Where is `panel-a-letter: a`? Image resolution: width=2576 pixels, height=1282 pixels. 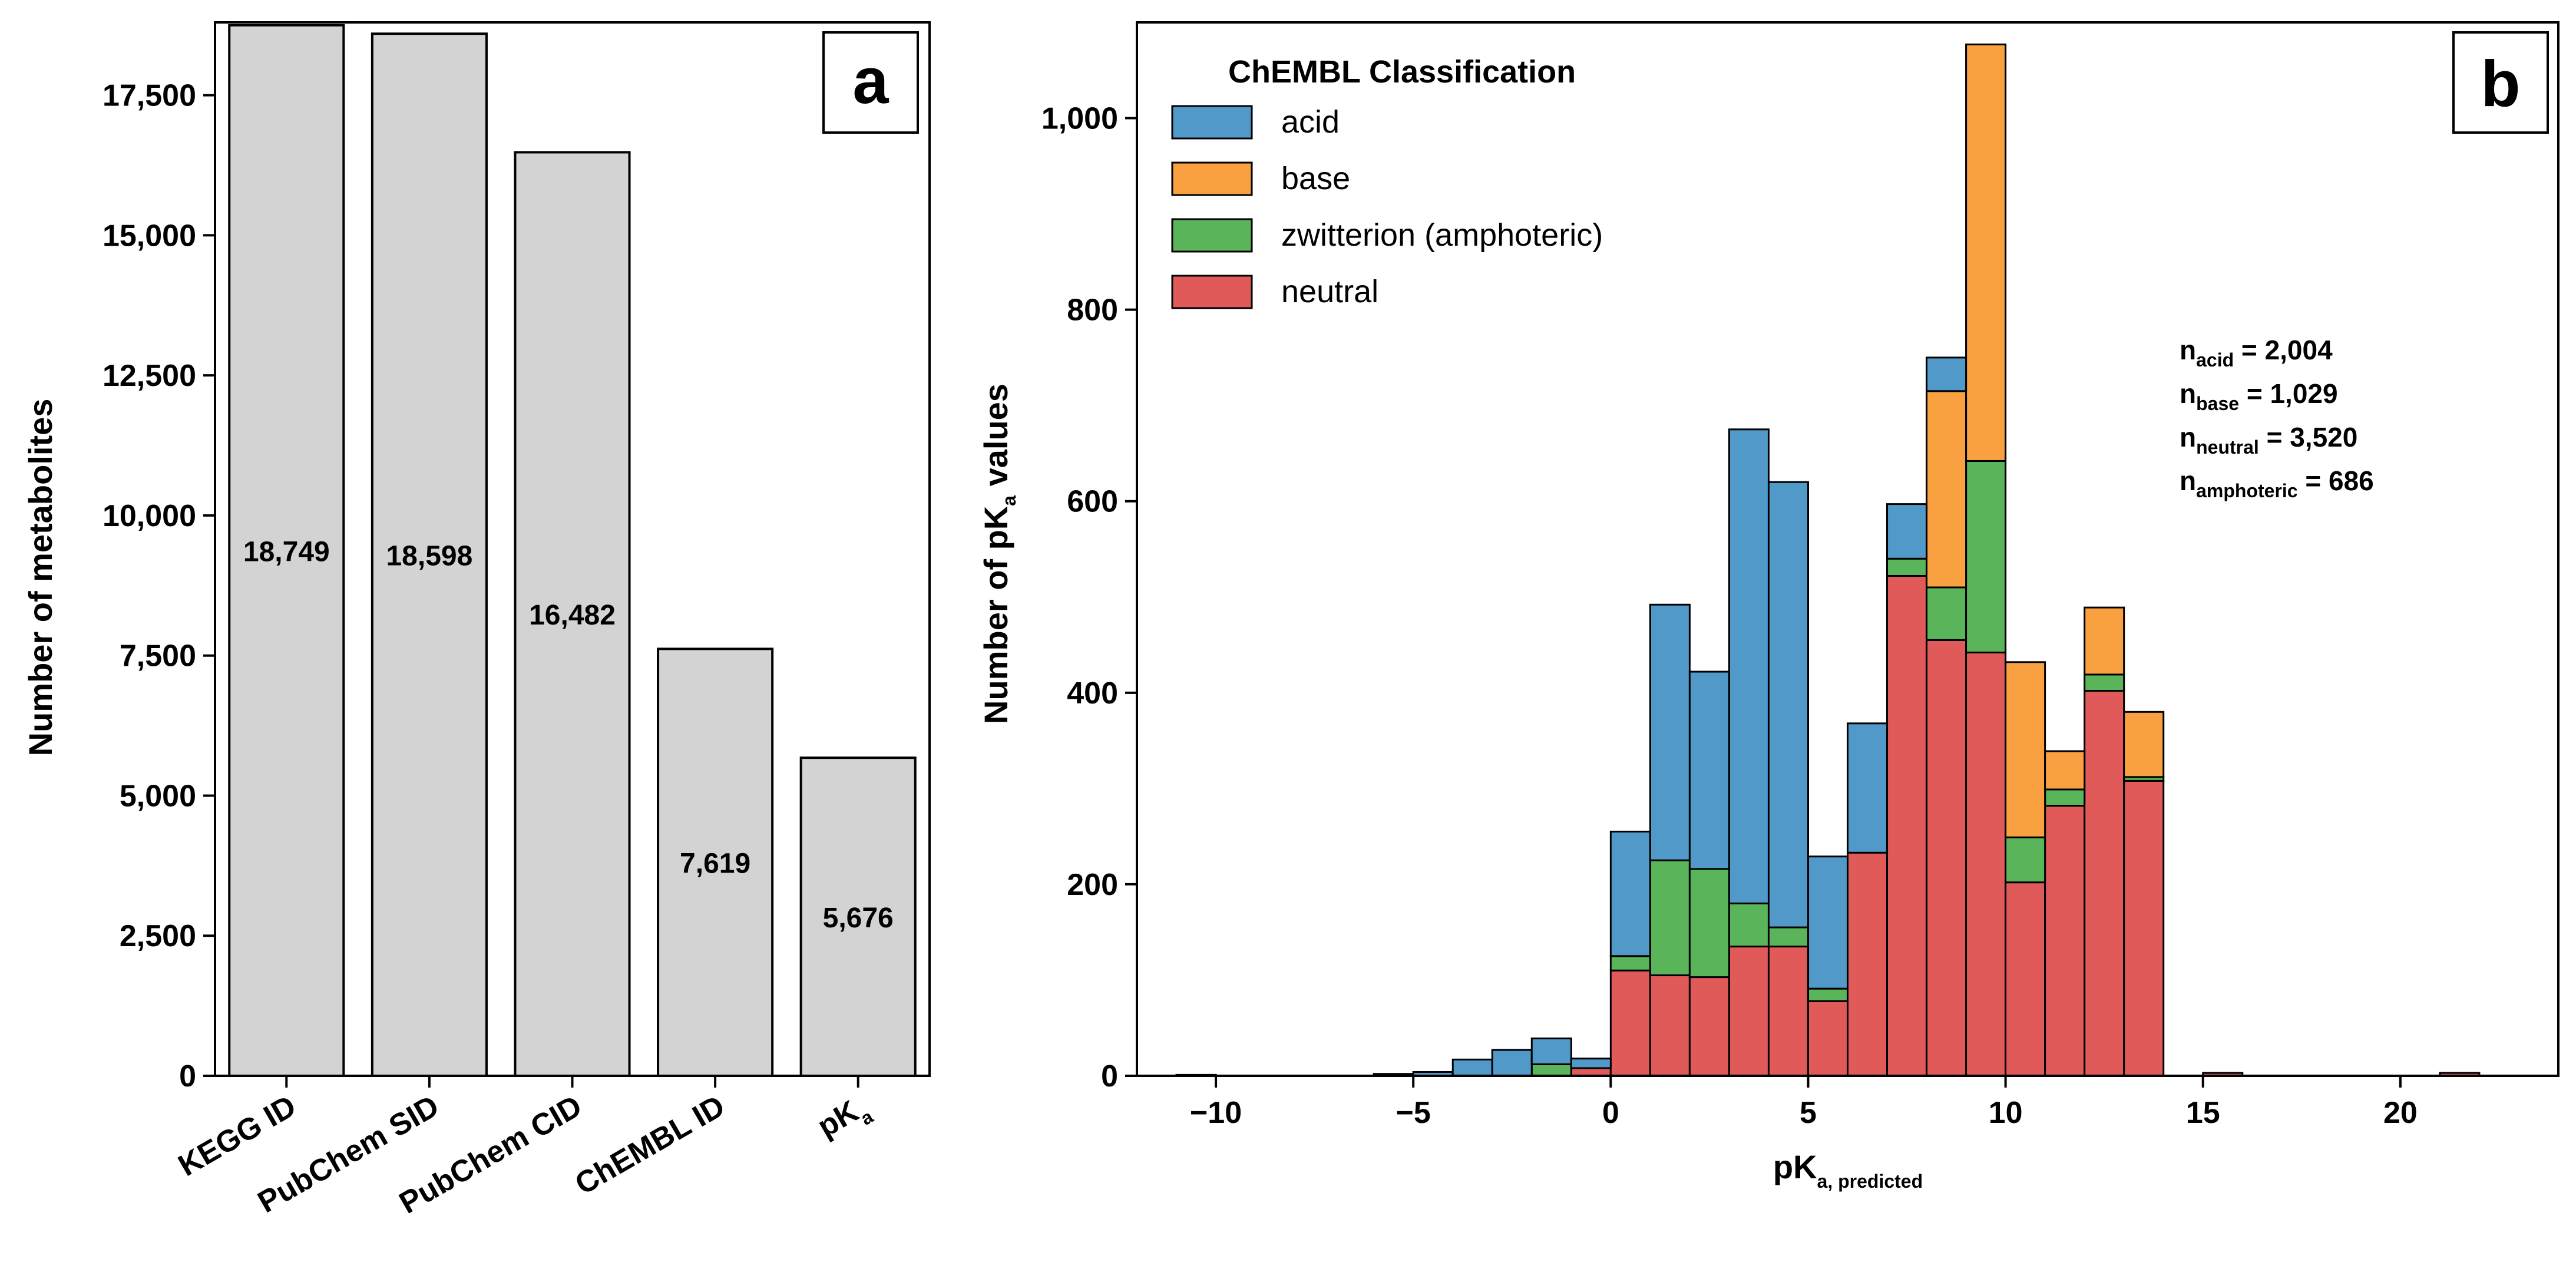 panel-a-letter: a is located at coordinates (870, 81).